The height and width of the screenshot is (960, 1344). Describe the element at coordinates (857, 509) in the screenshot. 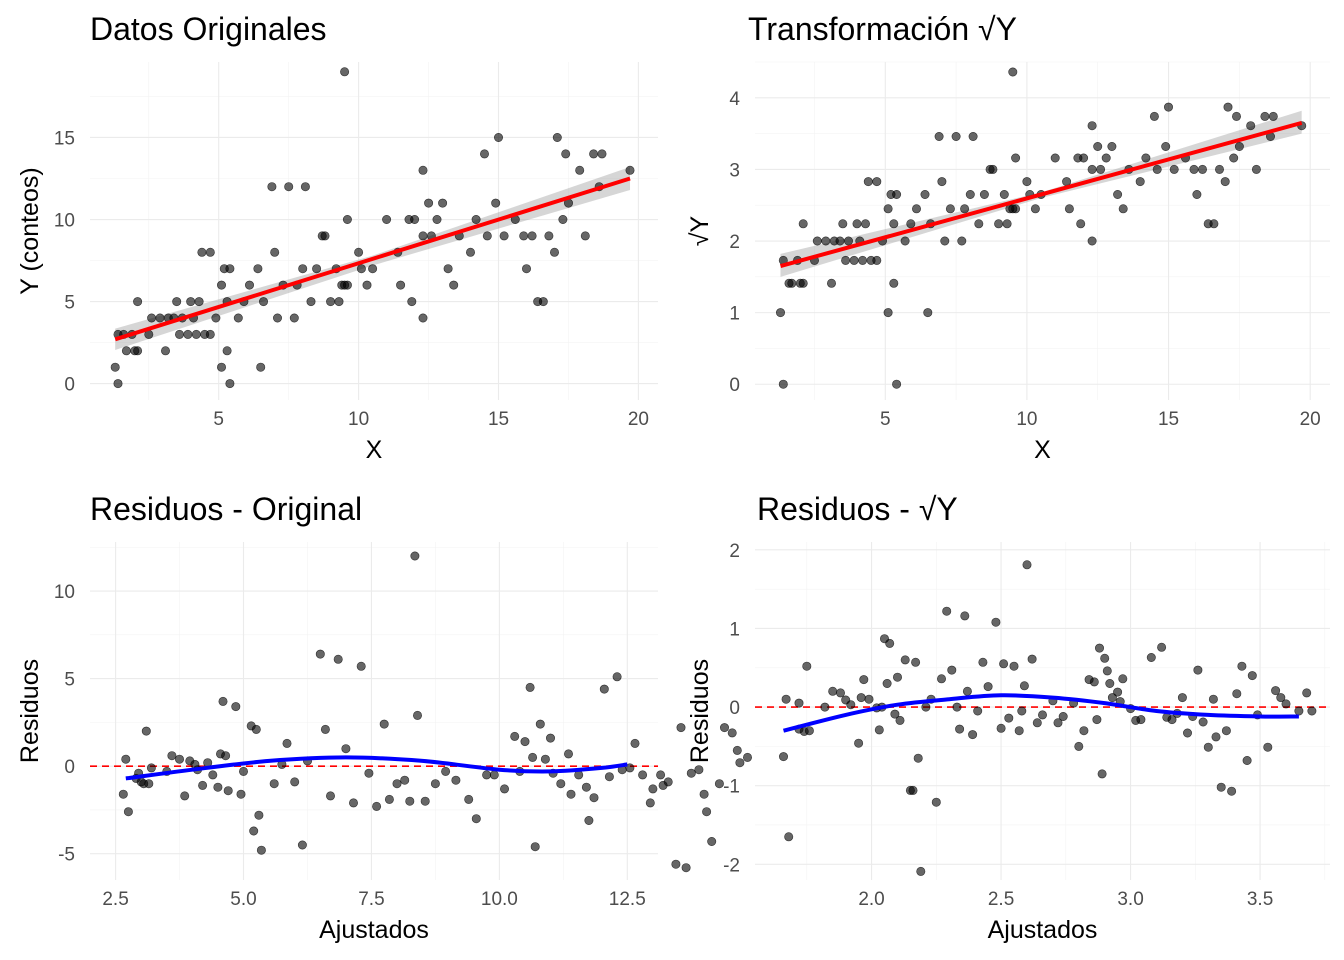

I see `plot-title: Residuos - √Y` at that location.